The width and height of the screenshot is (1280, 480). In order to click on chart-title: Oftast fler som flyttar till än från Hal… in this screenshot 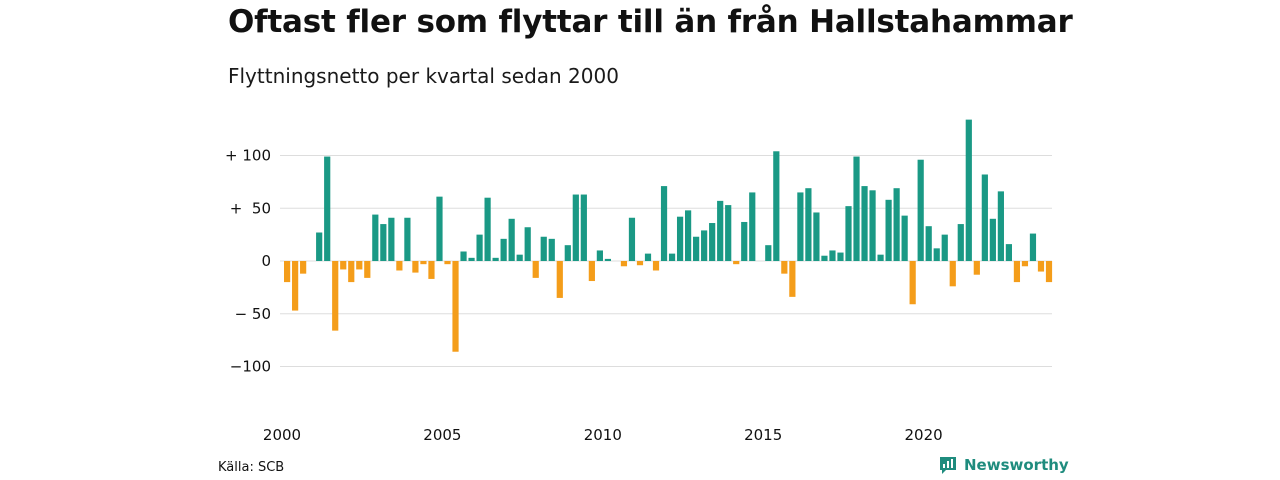, I will do `click(650, 22)`.